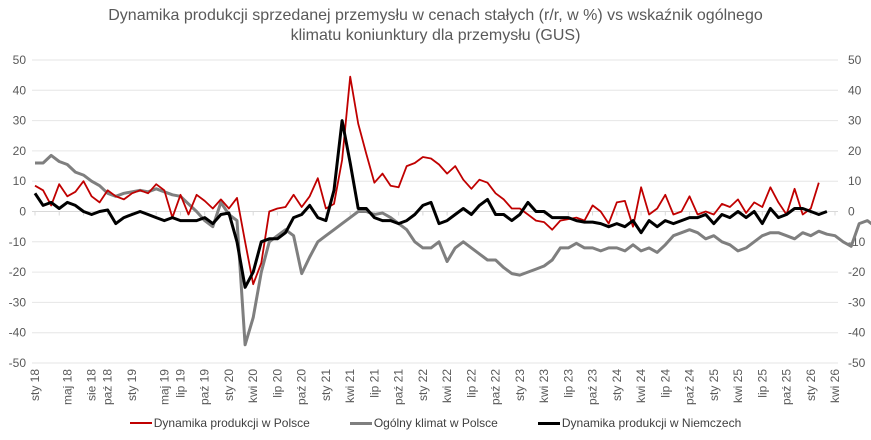 The width and height of the screenshot is (871, 440). I want to click on x-tick-label: sty 25, so click(714, 385).